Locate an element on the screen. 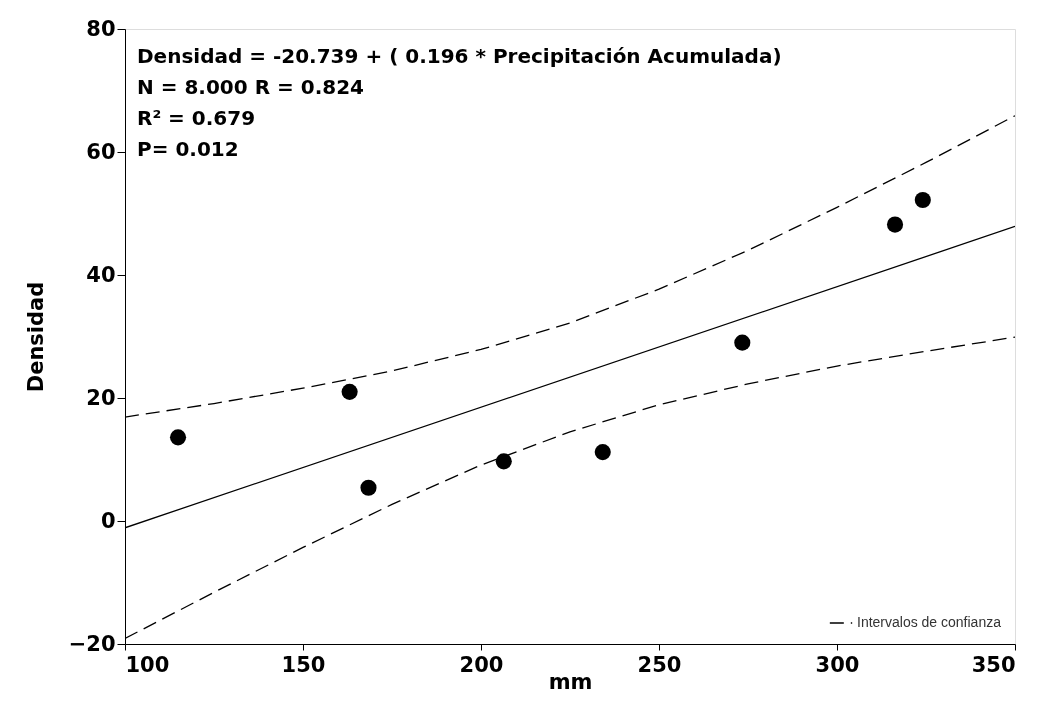  y-tick-label: 80 is located at coordinates (101, 28).